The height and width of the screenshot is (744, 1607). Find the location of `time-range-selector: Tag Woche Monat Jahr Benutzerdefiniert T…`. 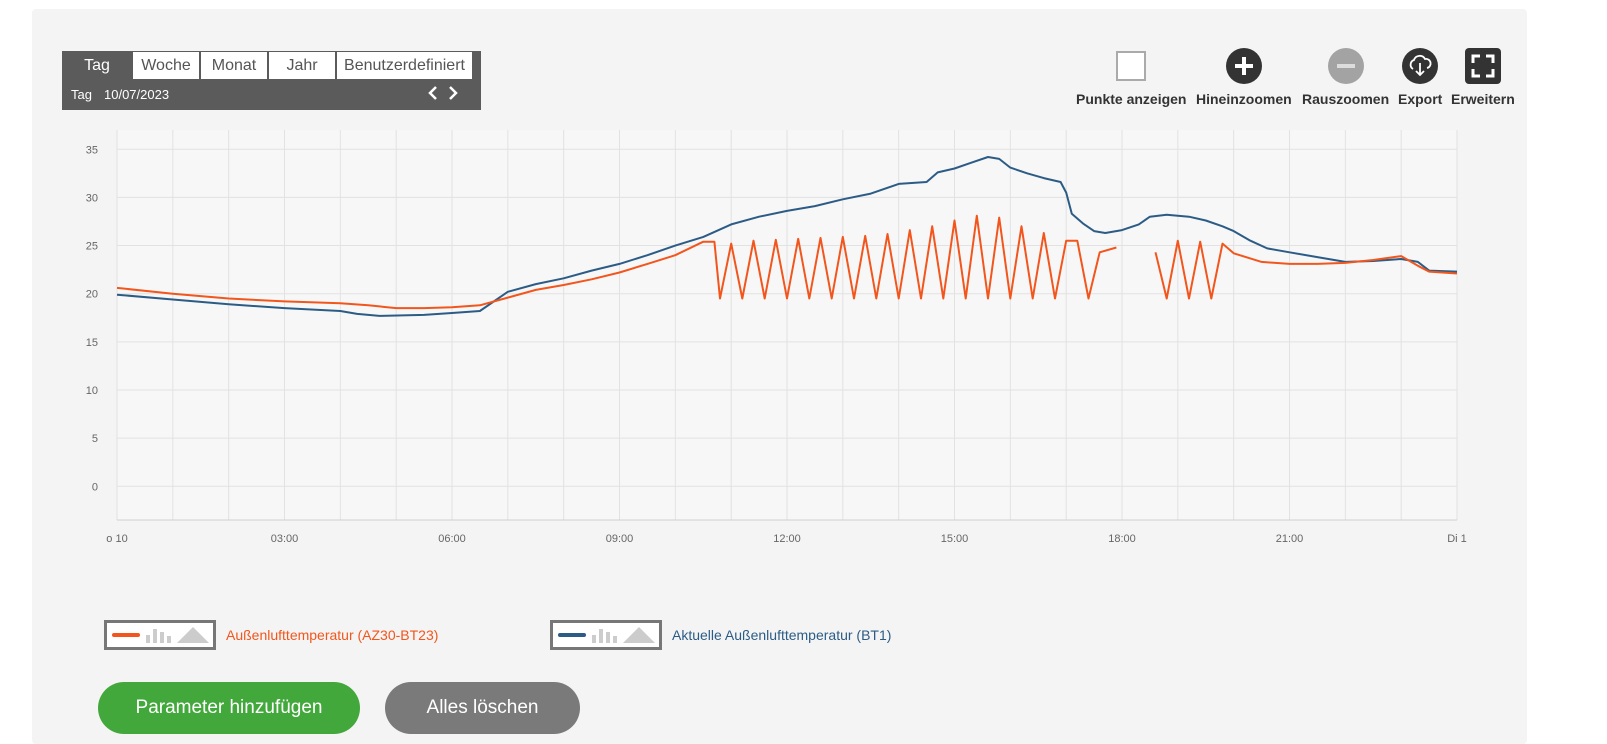

time-range-selector: Tag Woche Monat Jahr Benutzerdefiniert T… is located at coordinates (271, 80).